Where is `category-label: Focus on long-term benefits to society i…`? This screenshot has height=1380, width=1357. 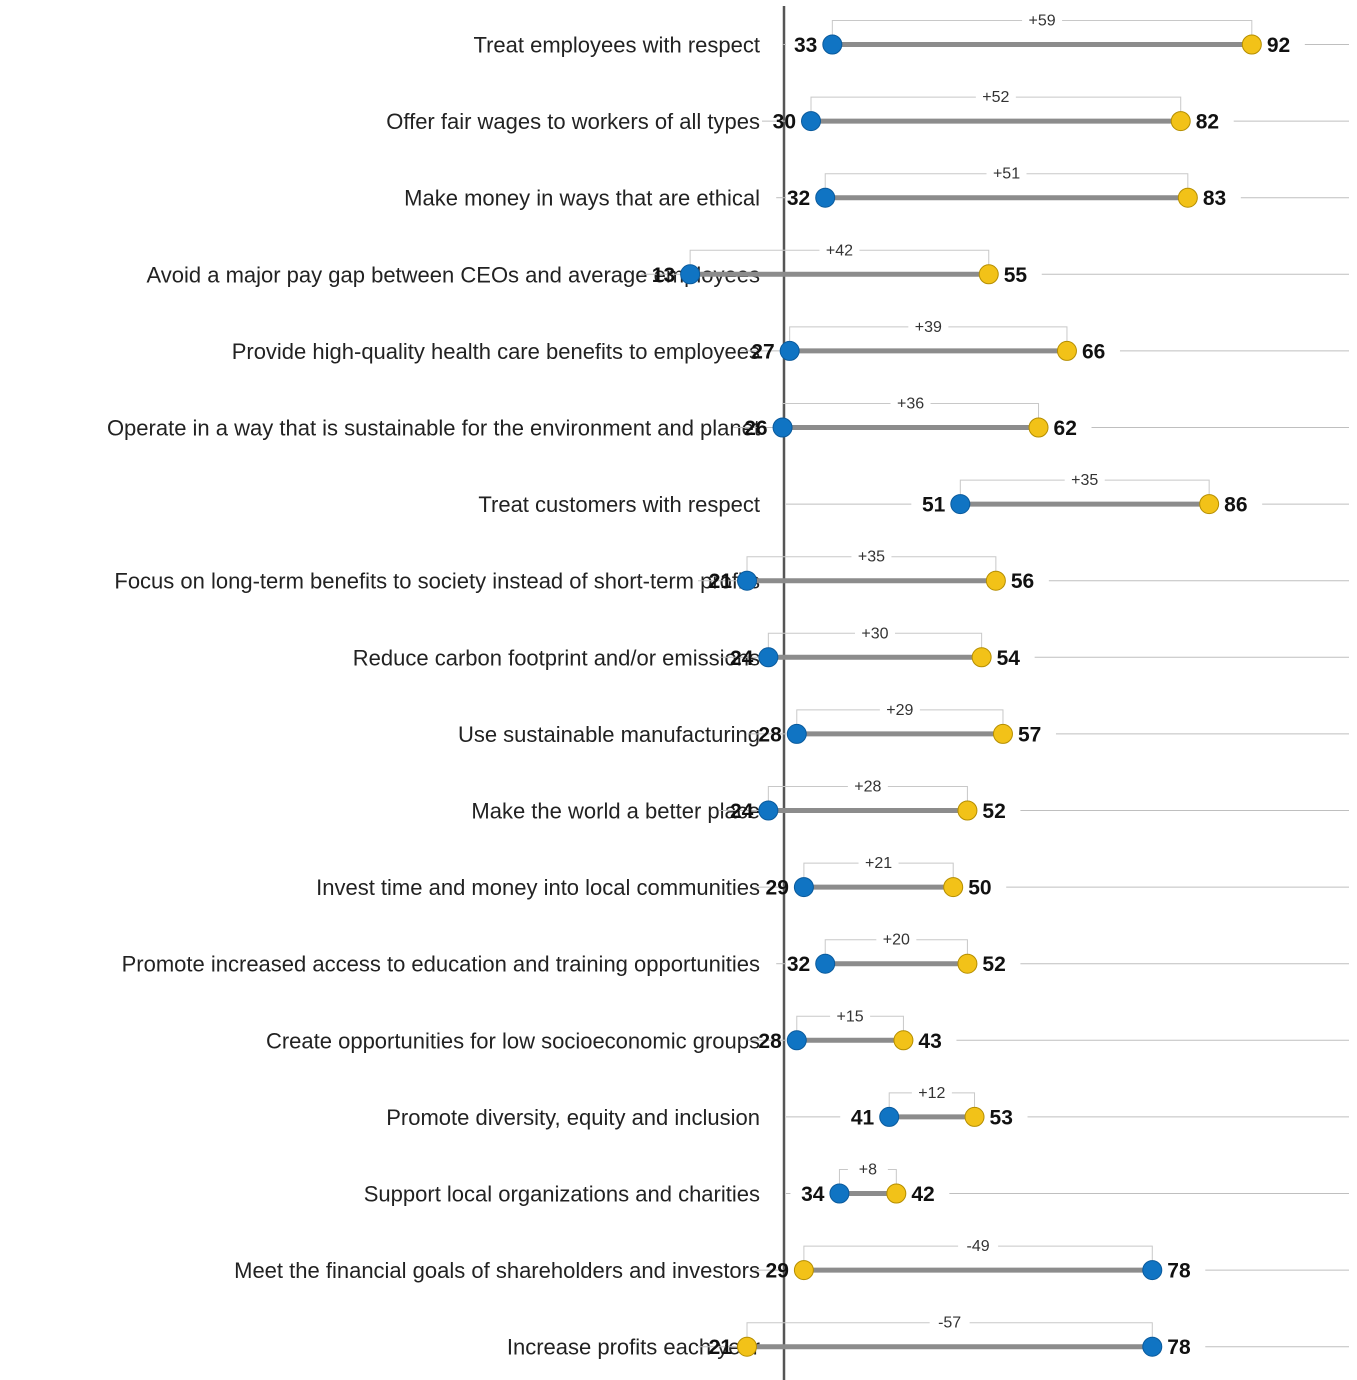
category-label: Focus on long-term benefits to society i… is located at coordinates (437, 581).